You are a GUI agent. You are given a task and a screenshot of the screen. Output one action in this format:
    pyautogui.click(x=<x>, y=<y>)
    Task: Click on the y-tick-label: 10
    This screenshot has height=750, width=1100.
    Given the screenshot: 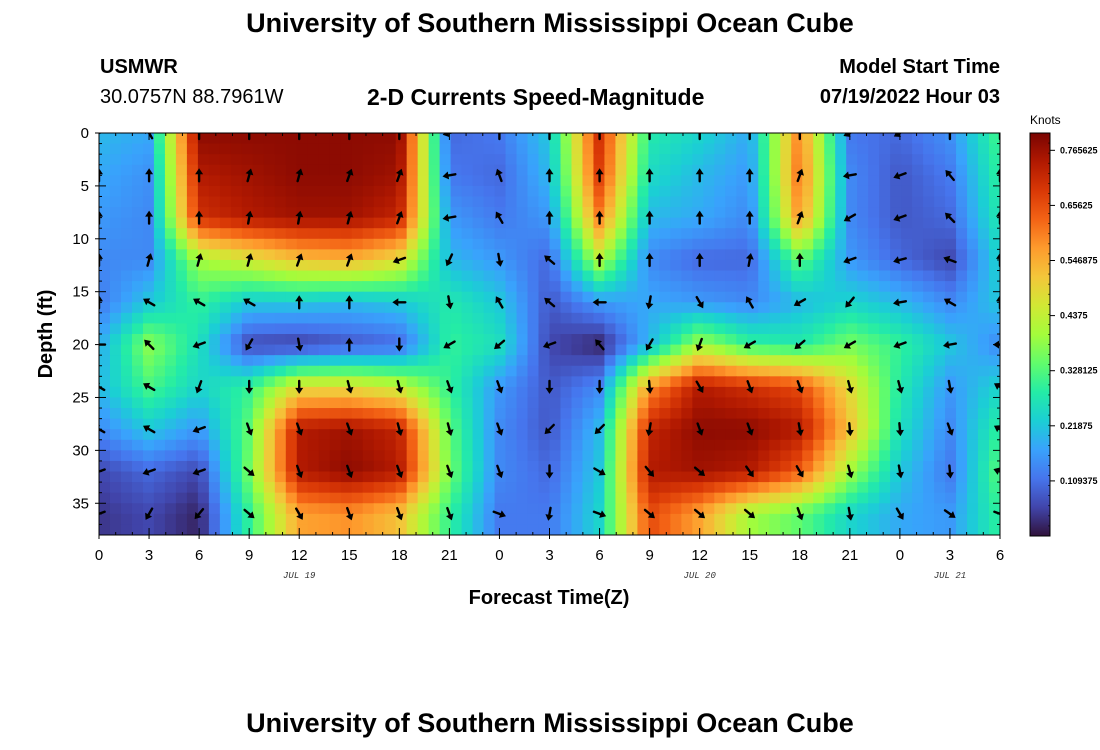 What is the action you would take?
    pyautogui.click(x=80, y=239)
    